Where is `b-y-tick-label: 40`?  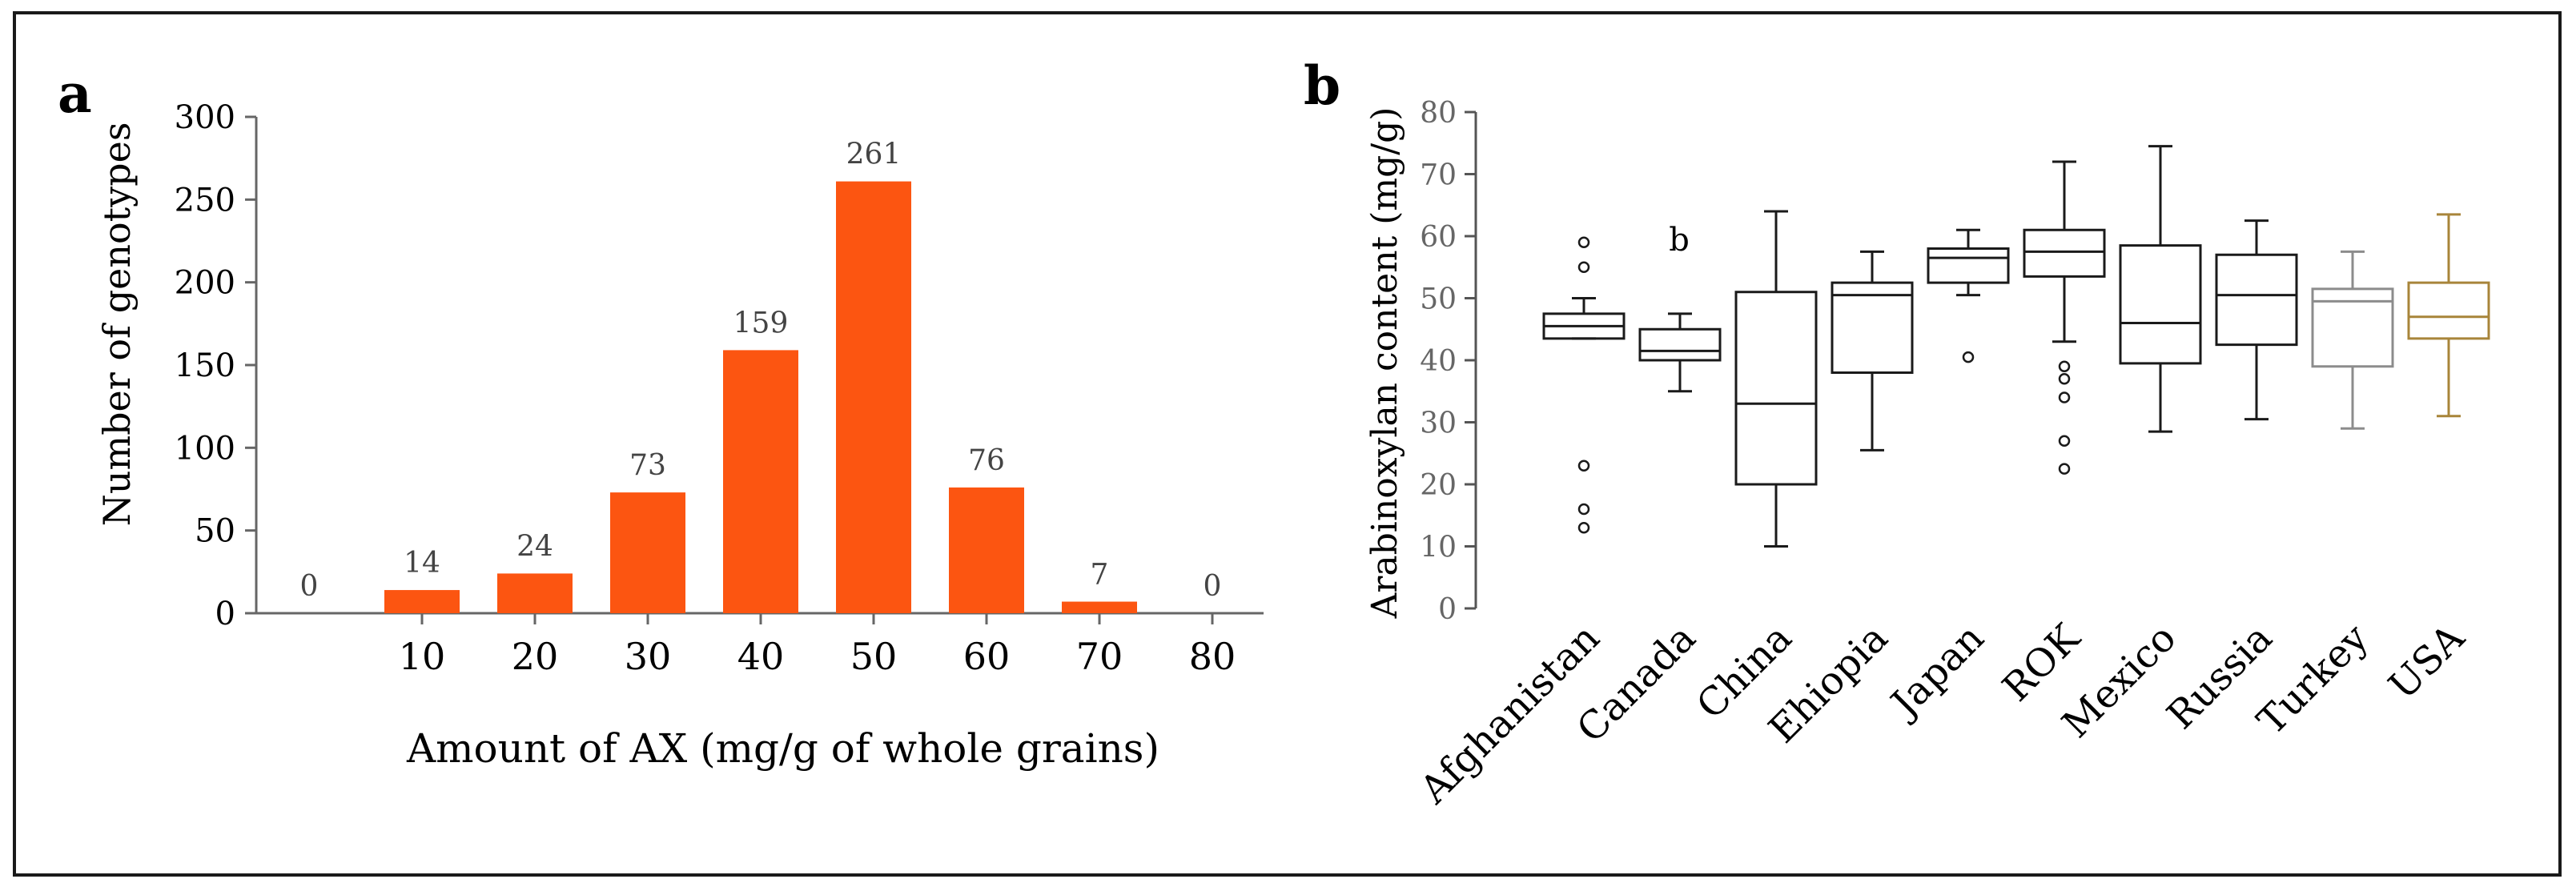 b-y-tick-label: 40 is located at coordinates (1438, 361).